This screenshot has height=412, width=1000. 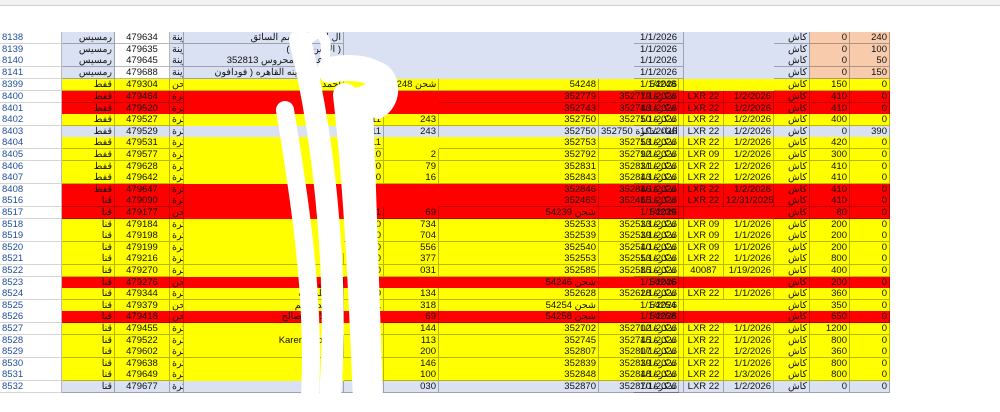 I want to click on cell-code: 479602, so click(x=142, y=352).